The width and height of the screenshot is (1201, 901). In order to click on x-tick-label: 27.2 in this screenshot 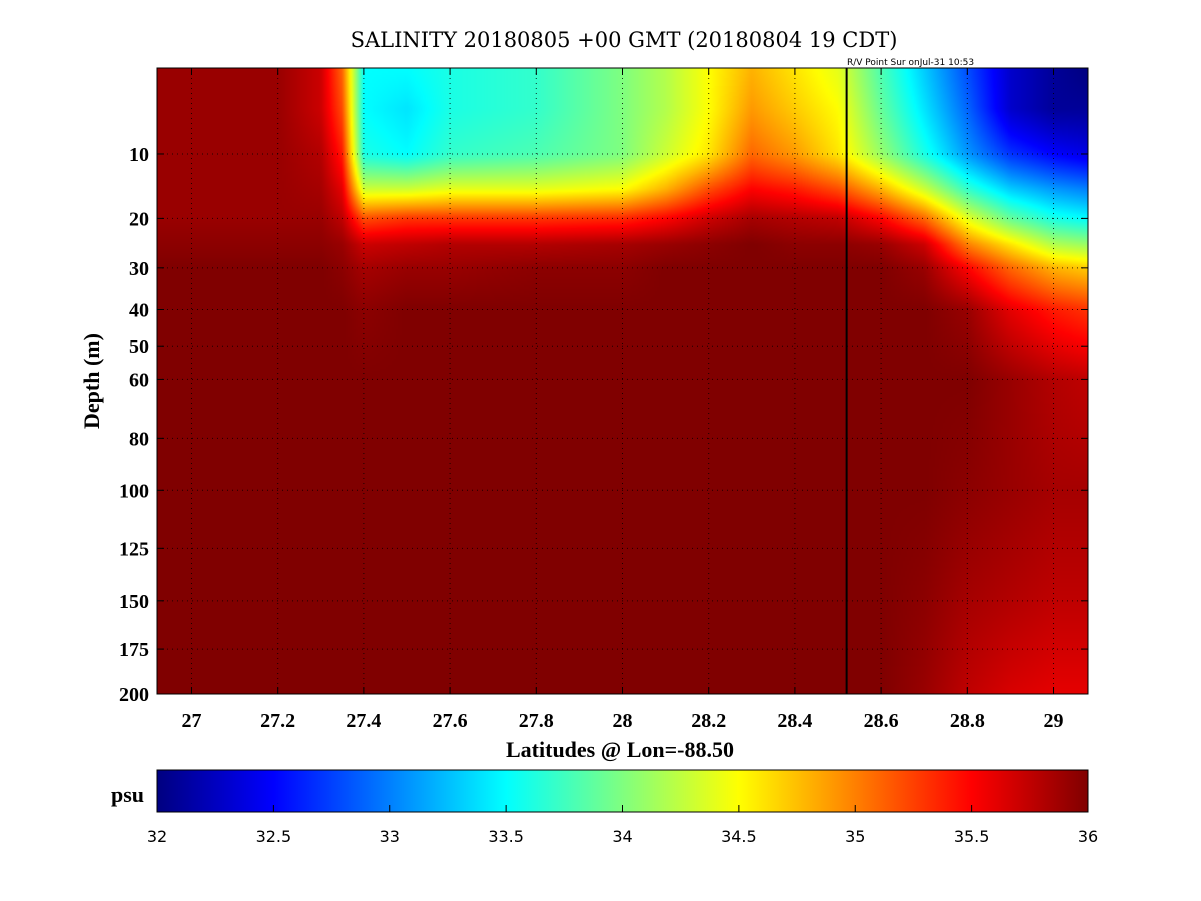, I will do `click(277, 721)`.